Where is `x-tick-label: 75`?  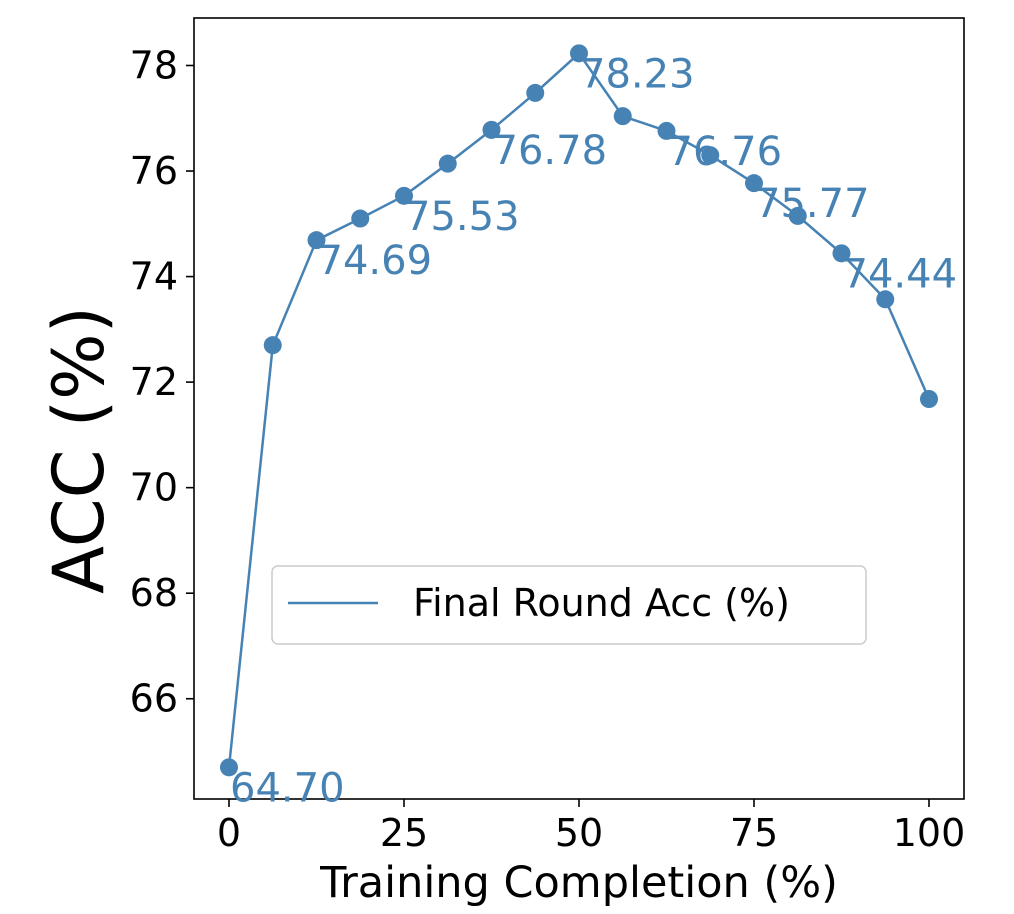
x-tick-label: 75 is located at coordinates (754, 833).